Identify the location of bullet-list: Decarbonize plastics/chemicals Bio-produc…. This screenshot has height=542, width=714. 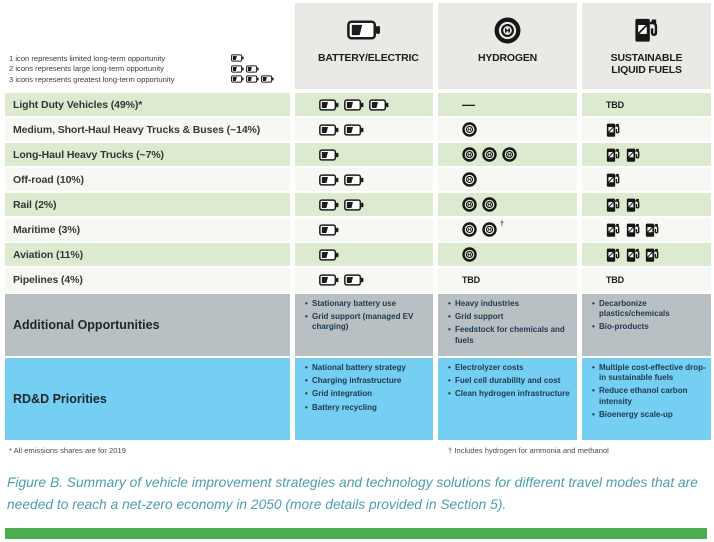
(649, 316).